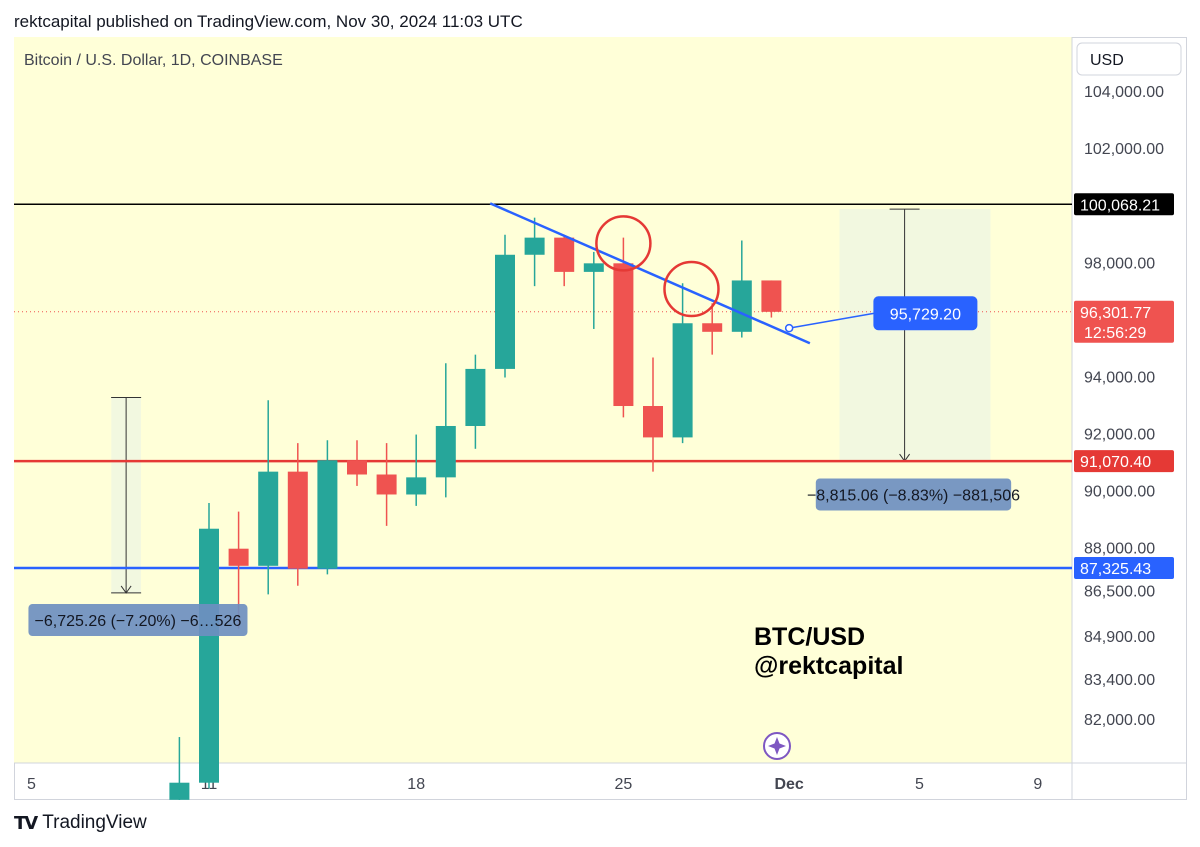 The width and height of the screenshot is (1200, 847). I want to click on chart-title: Bitcoin / U.S. Dollar, 1D, COINBASE, so click(153, 60).